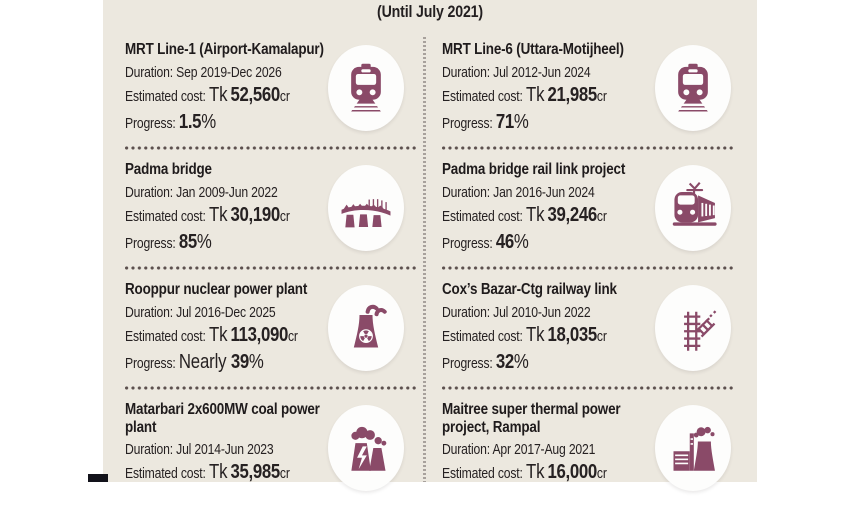 The height and width of the screenshot is (518, 857). I want to click on project-cost: Estimated cost: Tk 52,560cr, so click(207, 94).